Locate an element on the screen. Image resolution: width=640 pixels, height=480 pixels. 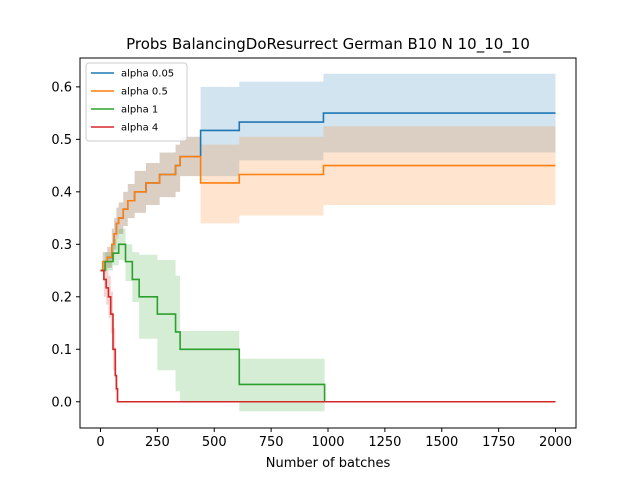
x-tick-label: 0 is located at coordinates (100, 442).